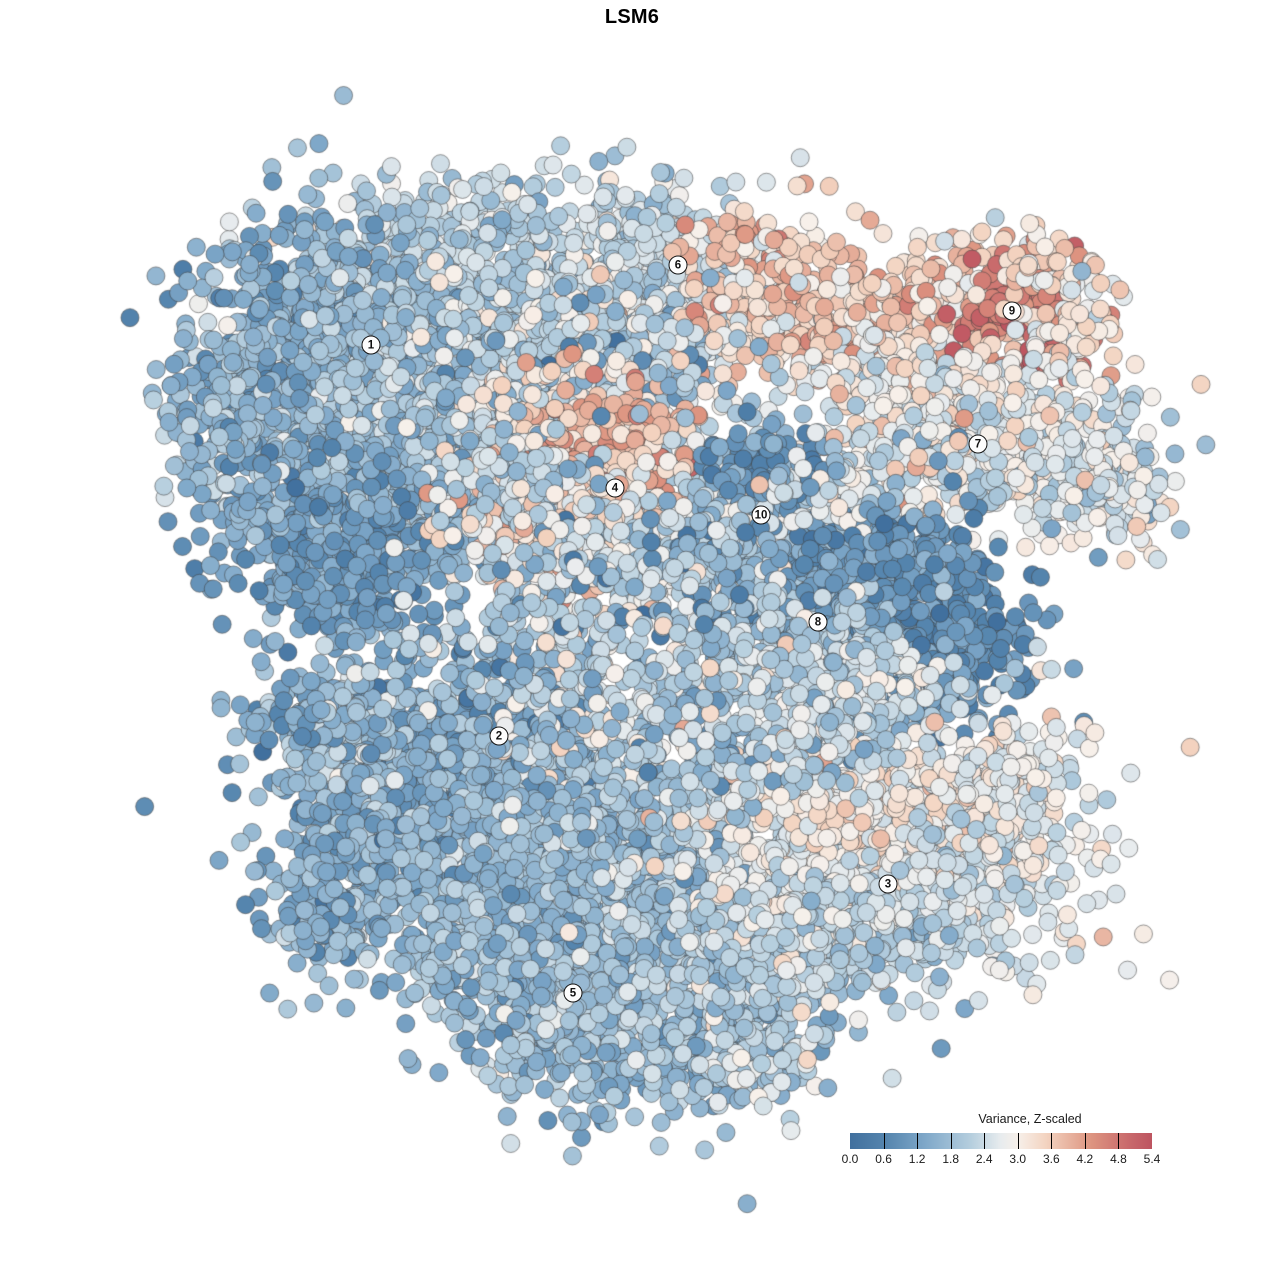 This screenshot has width=1280, height=1280. What do you see at coordinates (917, 1159) in the screenshot?
I see `colorbar-tick-label: 1.2` at bounding box center [917, 1159].